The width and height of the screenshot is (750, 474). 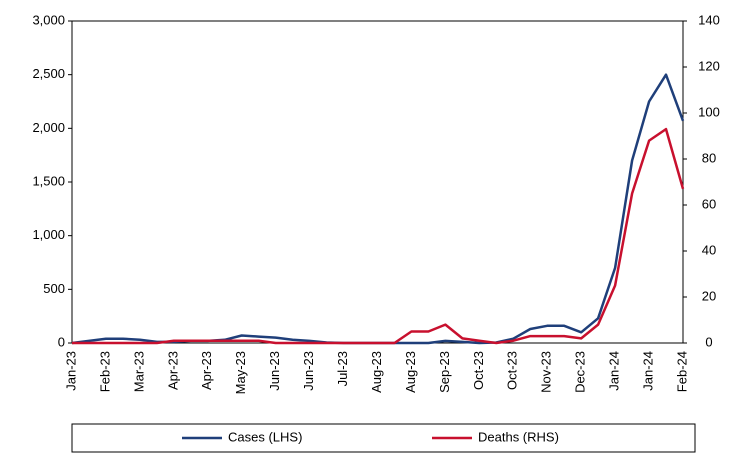 What do you see at coordinates (48, 19) in the screenshot?
I see `y-tick-label: 3,000` at bounding box center [48, 19].